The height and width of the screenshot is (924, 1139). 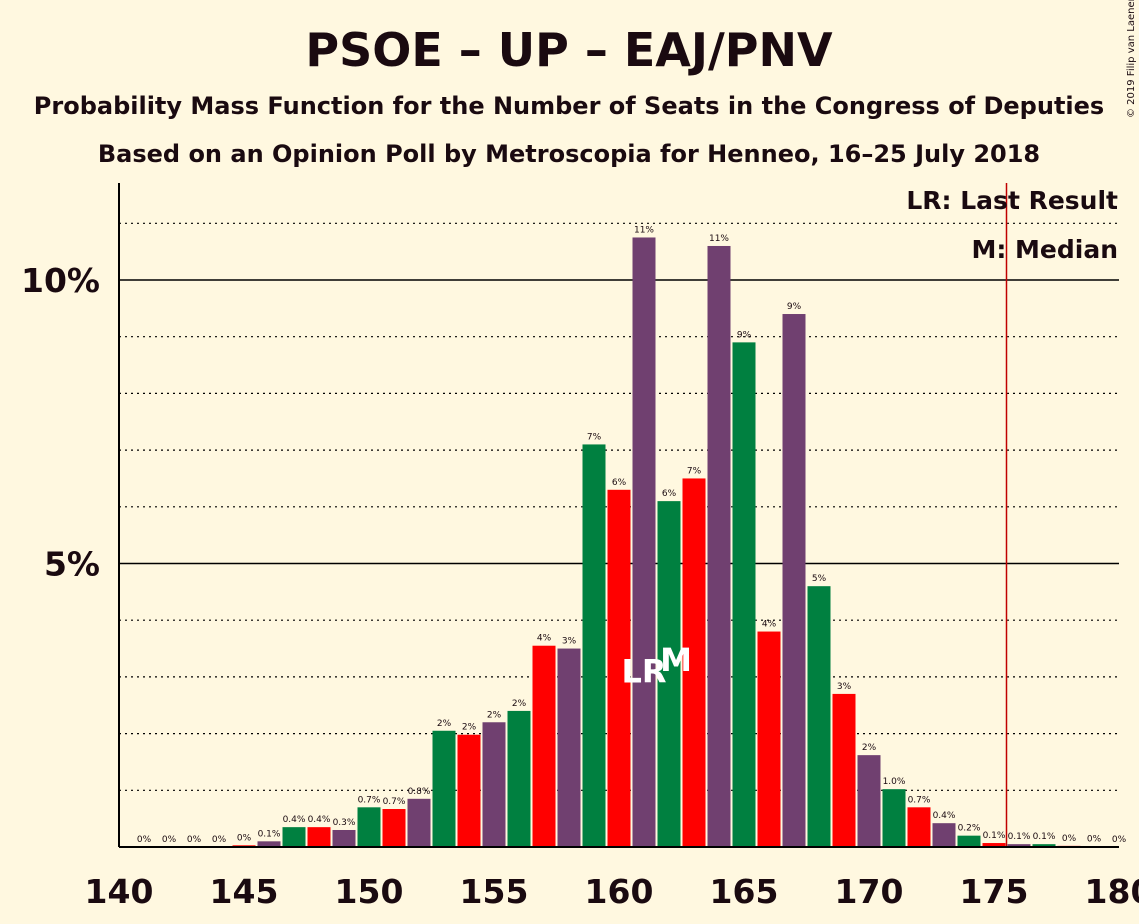 What do you see at coordinates (869, 891) in the screenshot?
I see `x-tick-label: 170` at bounding box center [869, 891].